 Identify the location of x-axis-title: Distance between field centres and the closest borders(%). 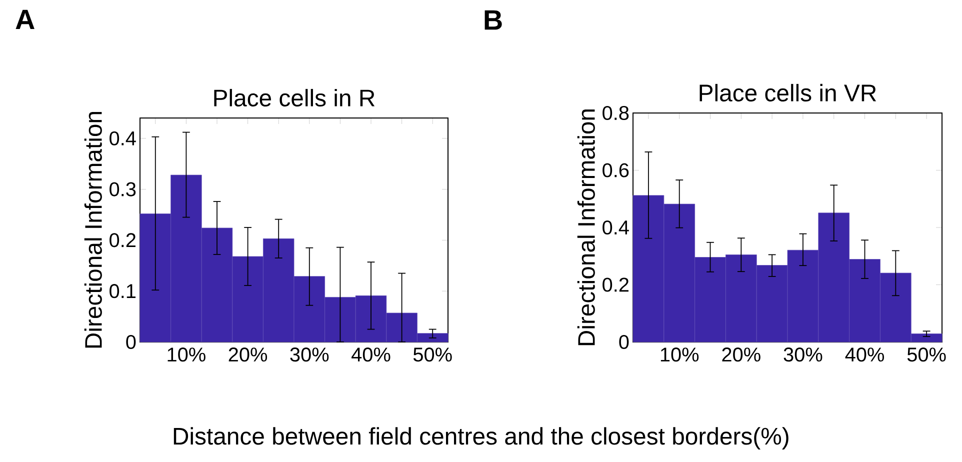
(481, 438).